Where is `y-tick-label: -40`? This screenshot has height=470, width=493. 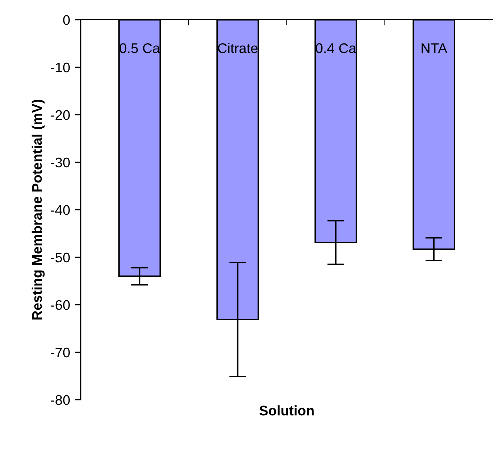
y-tick-label: -40 is located at coordinates (60, 210).